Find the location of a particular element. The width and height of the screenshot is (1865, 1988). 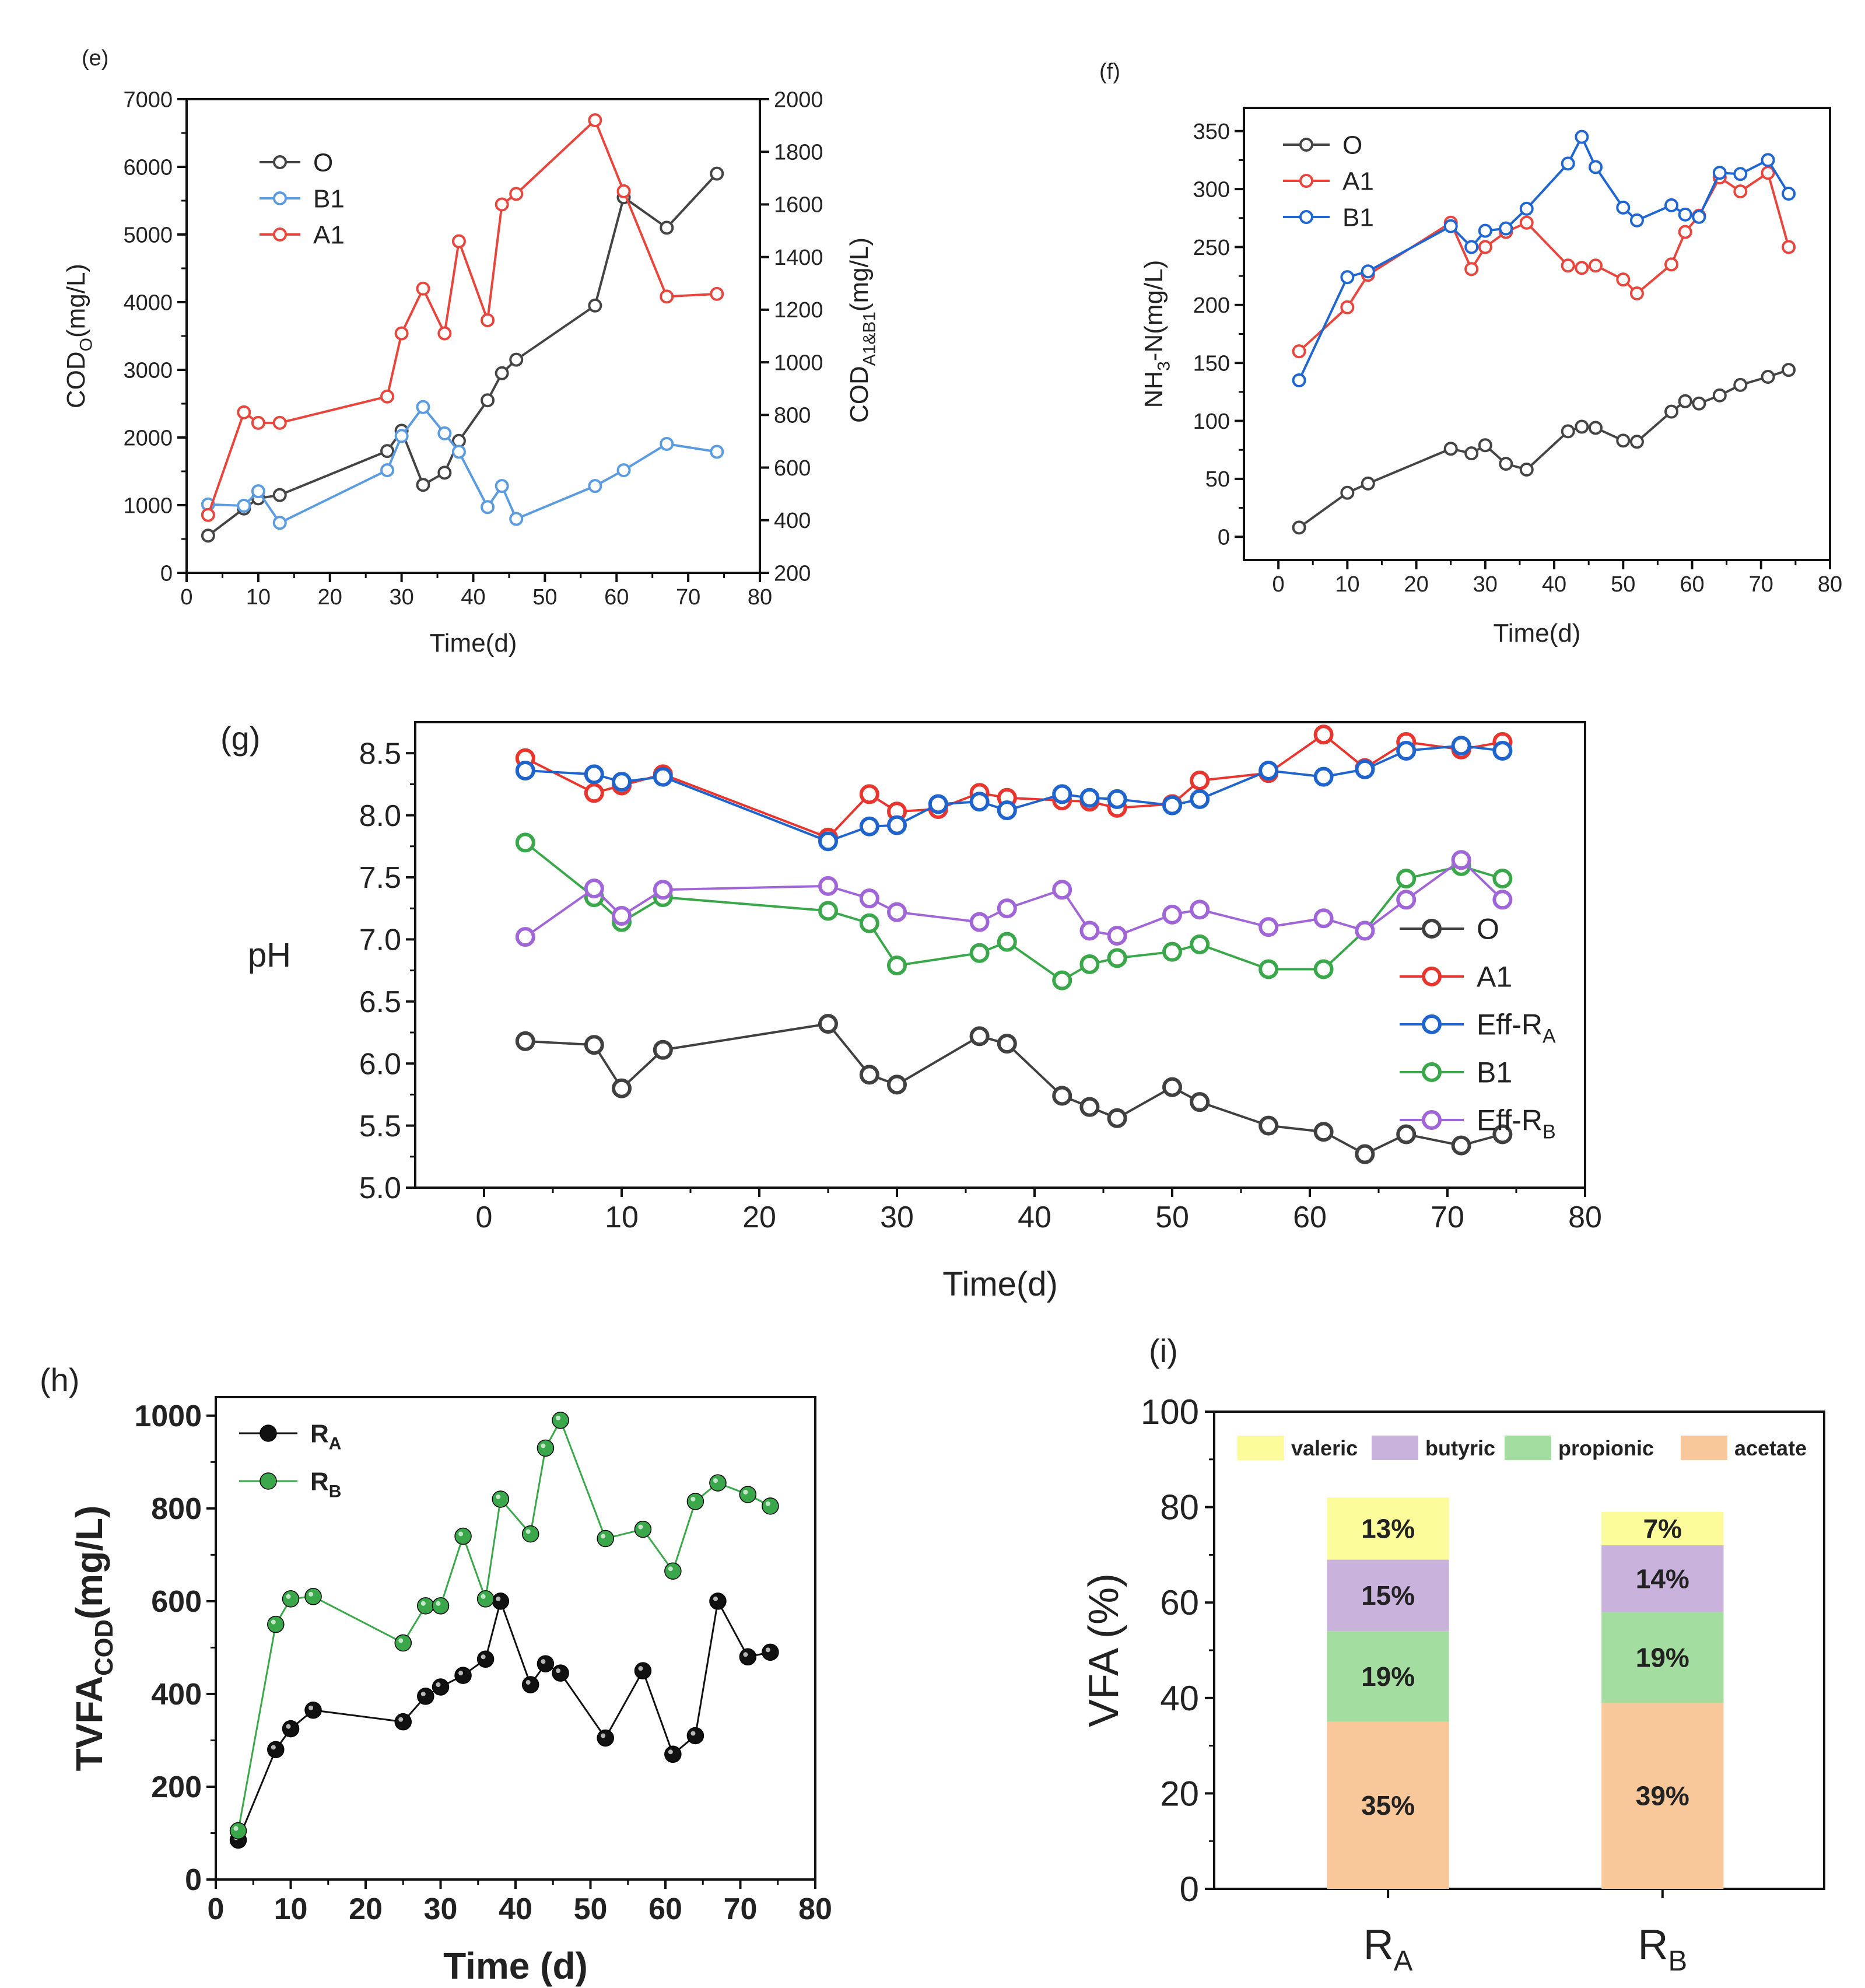

y-tick-label: 50 is located at coordinates (1218, 480).